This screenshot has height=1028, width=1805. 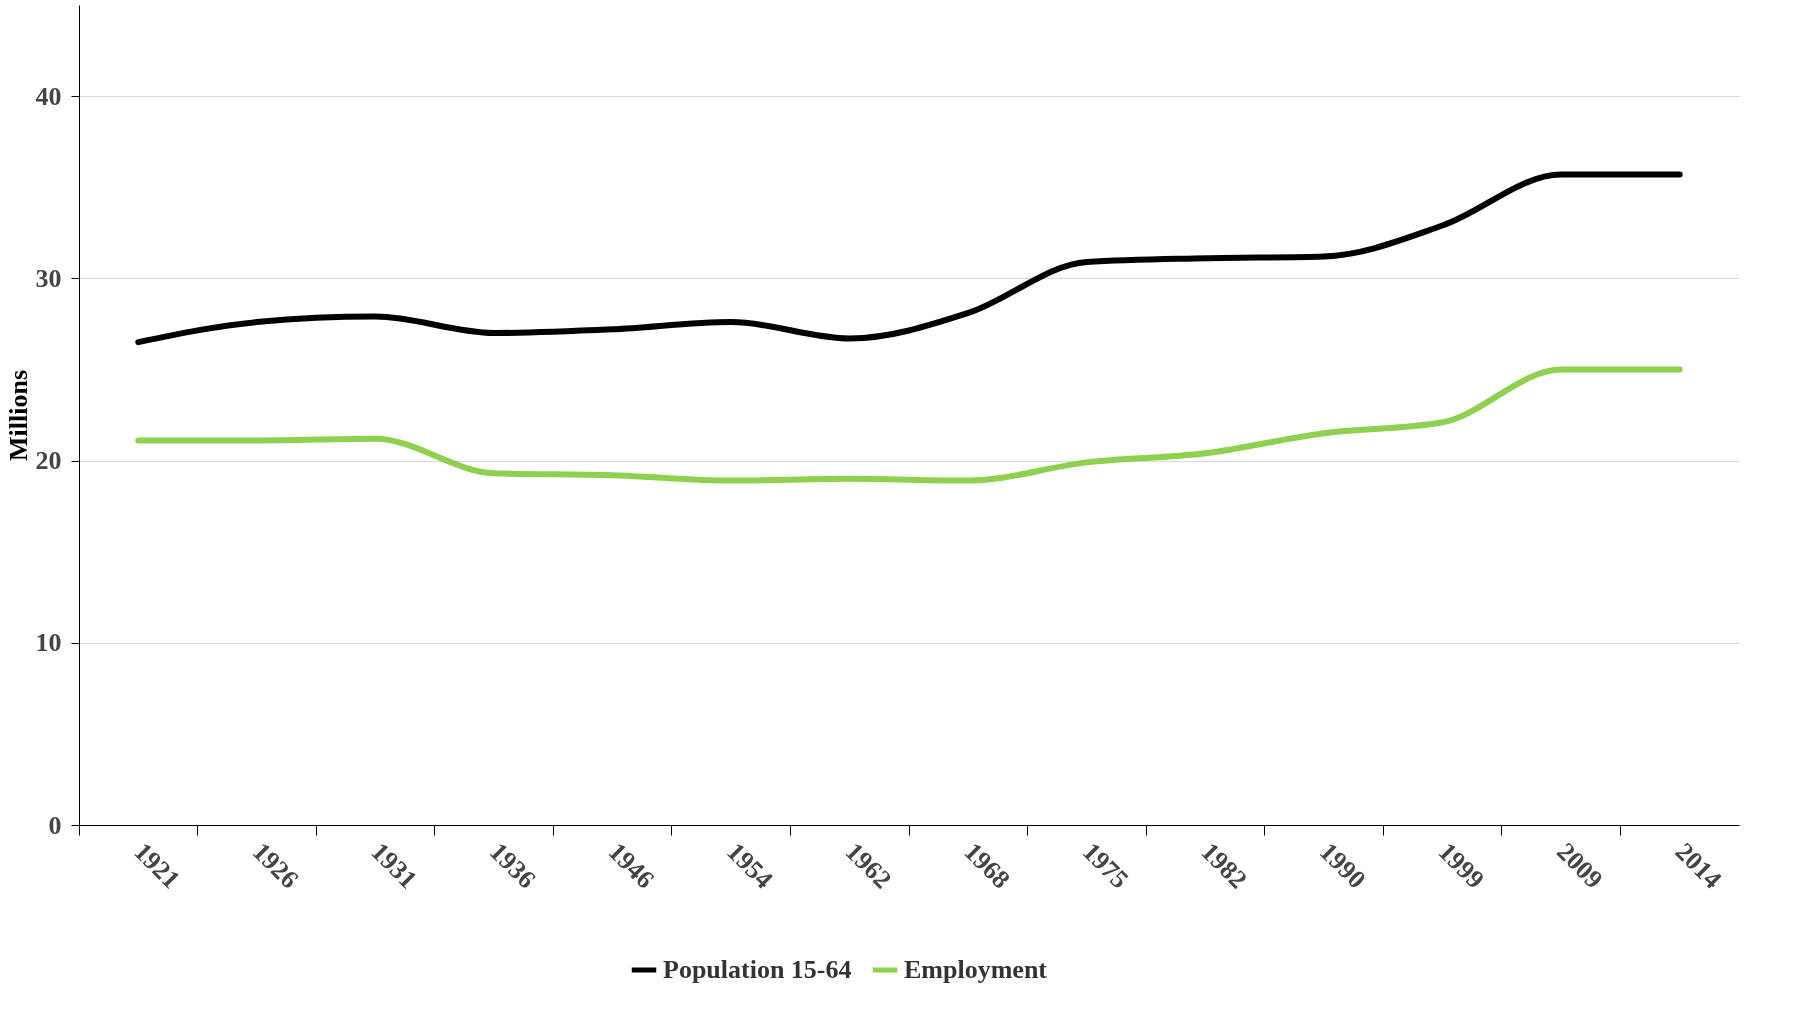 I want to click on y-tick-label: 30, so click(x=48, y=278).